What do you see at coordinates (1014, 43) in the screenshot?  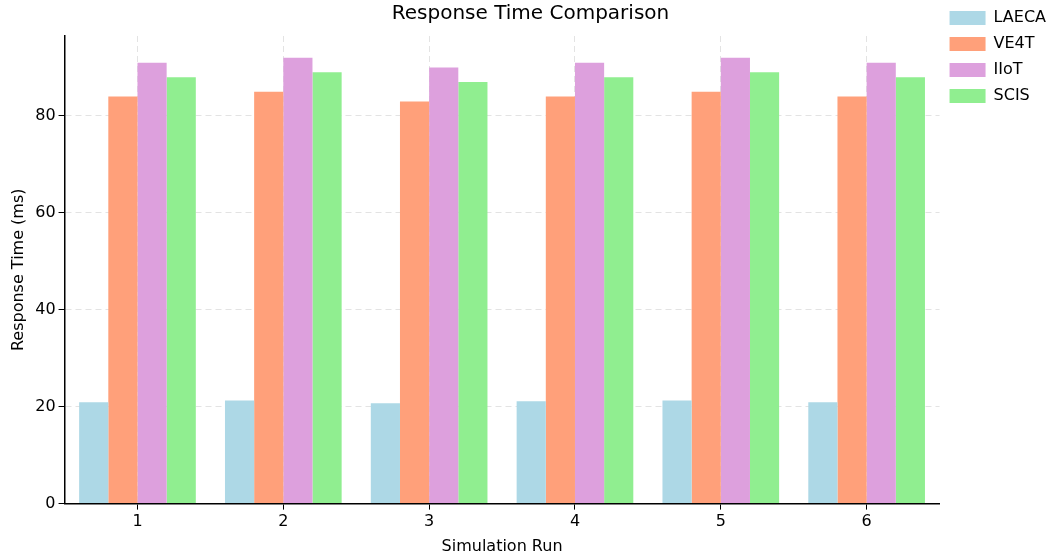 I see `legend-label: VE4T` at bounding box center [1014, 43].